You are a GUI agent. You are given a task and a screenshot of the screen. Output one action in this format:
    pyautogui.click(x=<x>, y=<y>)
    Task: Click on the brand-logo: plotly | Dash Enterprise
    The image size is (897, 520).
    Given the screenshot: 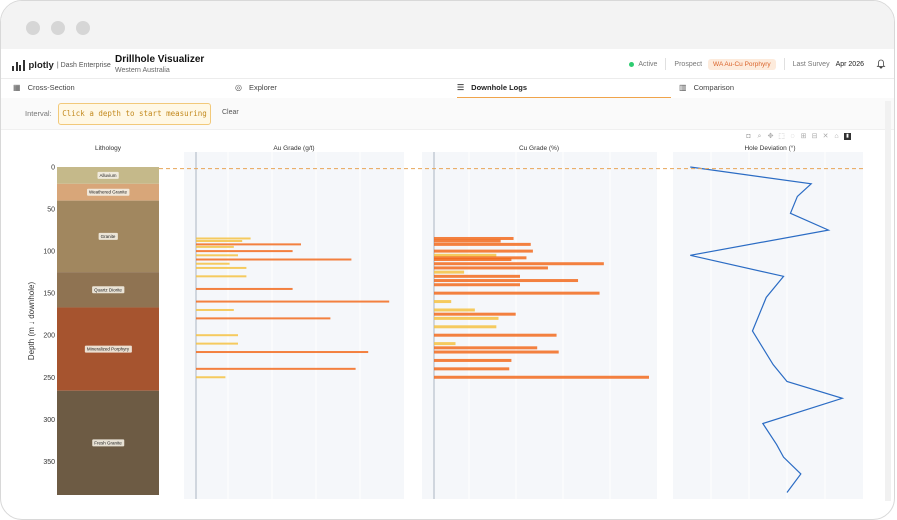 What is the action you would take?
    pyautogui.click(x=61, y=65)
    